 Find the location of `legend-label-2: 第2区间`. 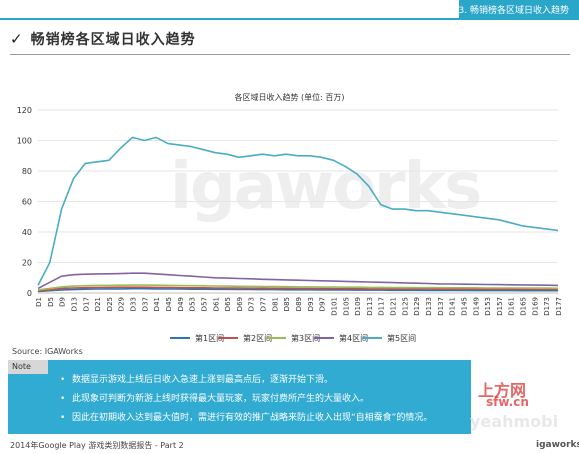

legend-label-2: 第2区间 is located at coordinates (258, 338).